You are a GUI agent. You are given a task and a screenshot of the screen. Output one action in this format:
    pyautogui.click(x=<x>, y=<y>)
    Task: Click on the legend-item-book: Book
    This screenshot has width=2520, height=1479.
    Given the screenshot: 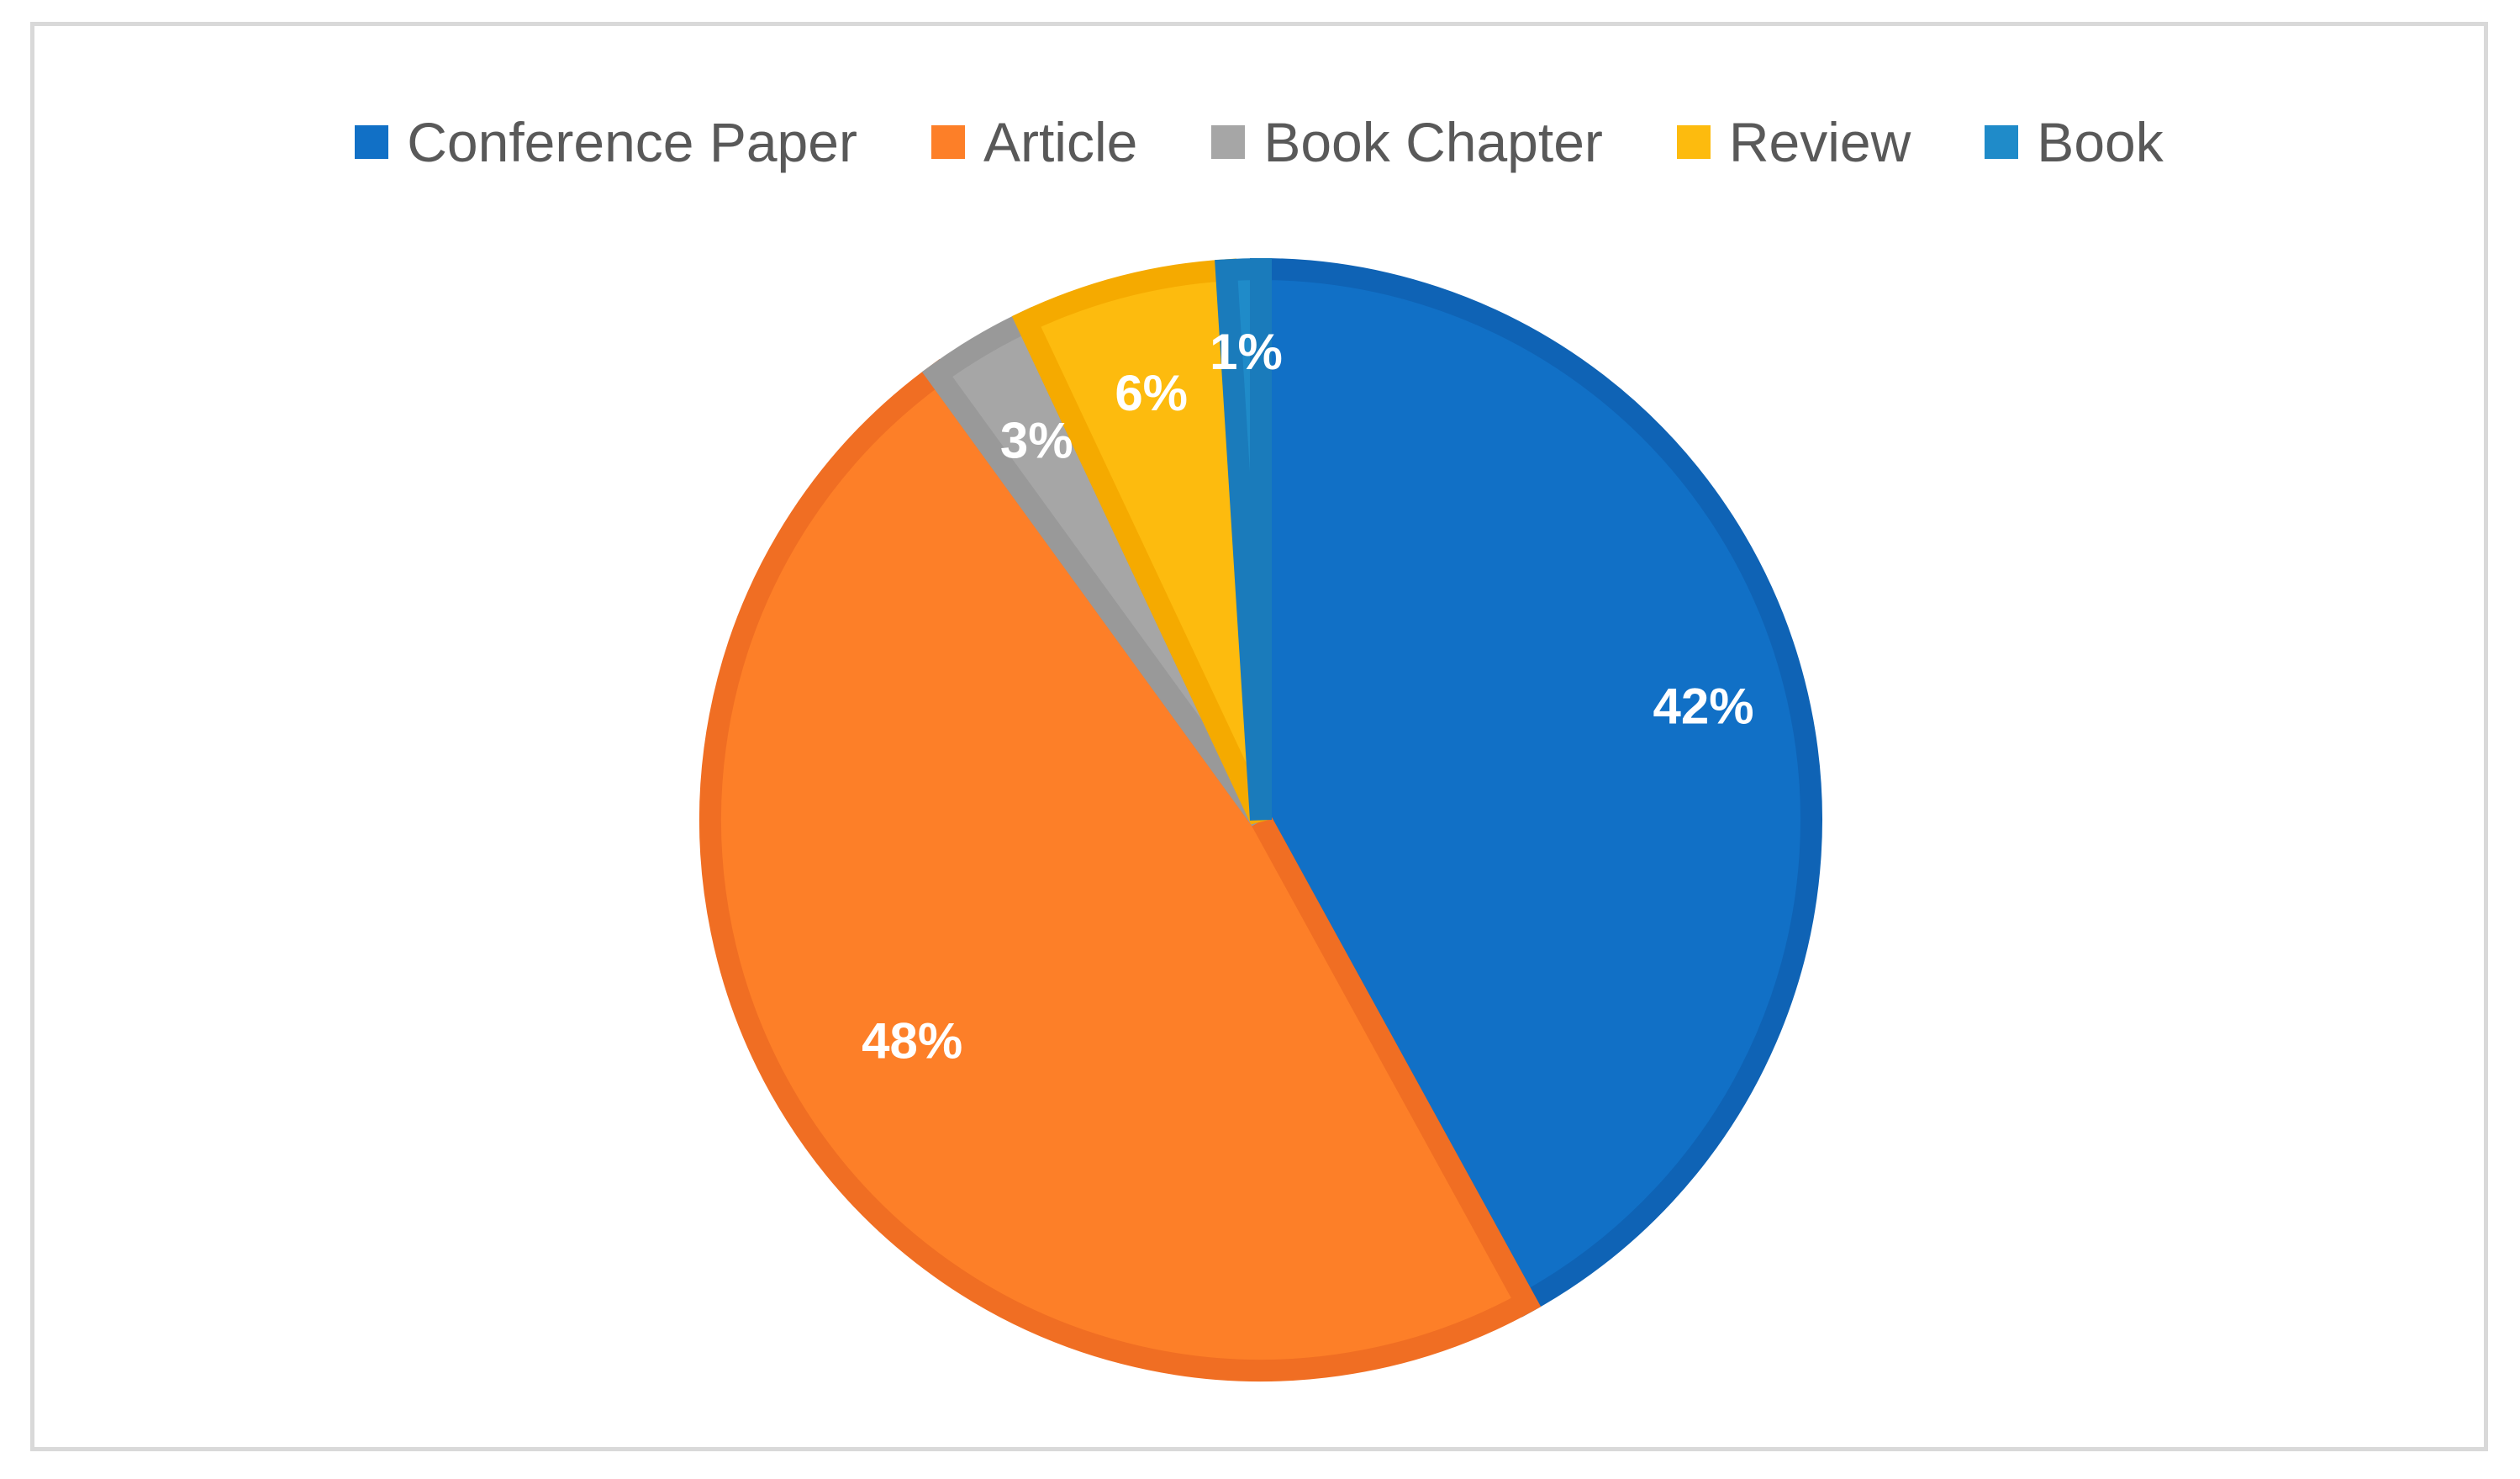 What is the action you would take?
    pyautogui.click(x=2074, y=142)
    